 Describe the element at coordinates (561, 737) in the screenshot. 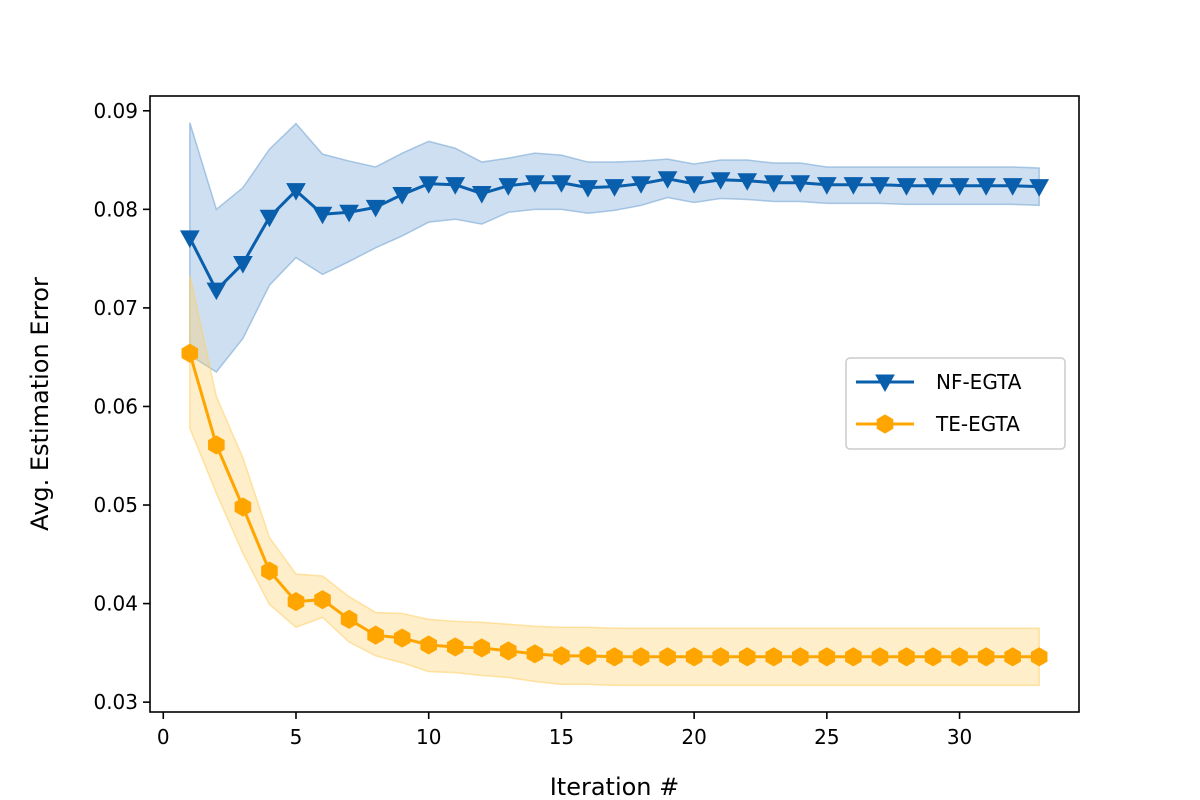

I see `x-tick-label: 15` at that location.